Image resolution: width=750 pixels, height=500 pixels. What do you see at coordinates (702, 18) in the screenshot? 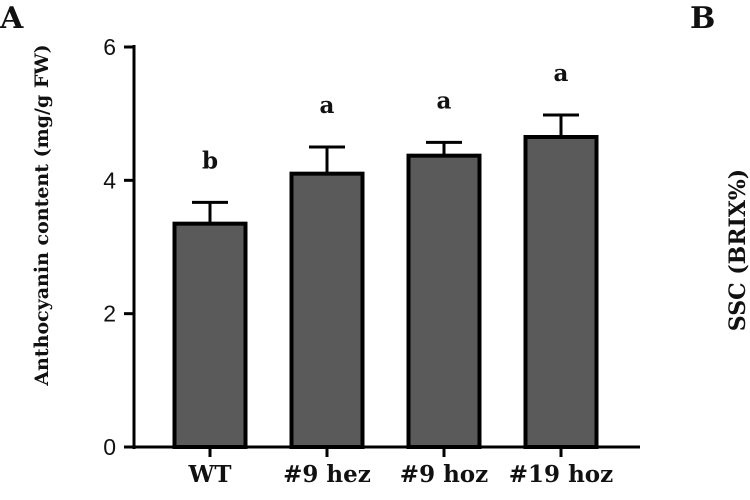
I see `panel-label-b: B` at bounding box center [702, 18].